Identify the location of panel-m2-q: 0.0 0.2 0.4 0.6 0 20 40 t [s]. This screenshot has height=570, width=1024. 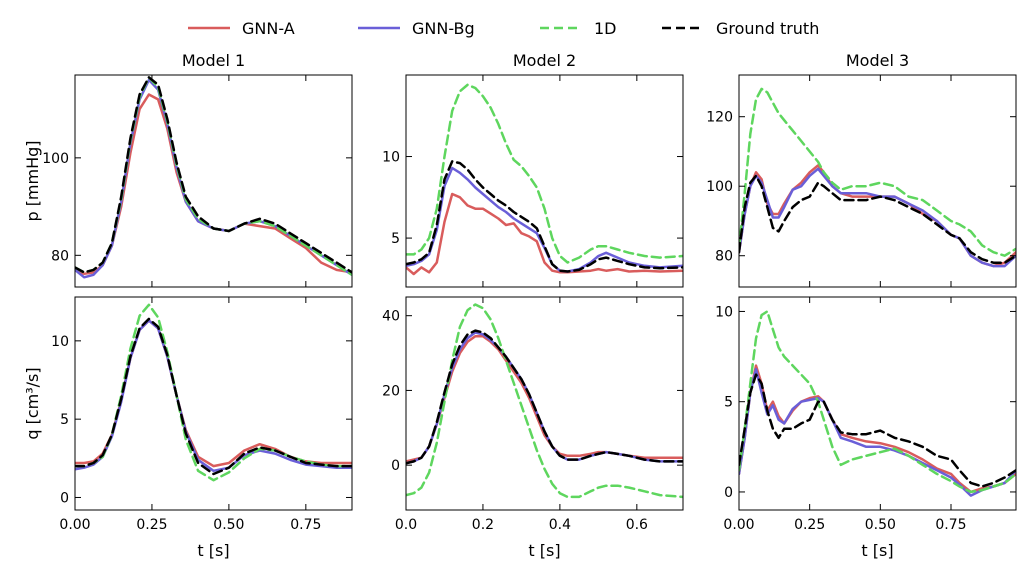
(533, 428).